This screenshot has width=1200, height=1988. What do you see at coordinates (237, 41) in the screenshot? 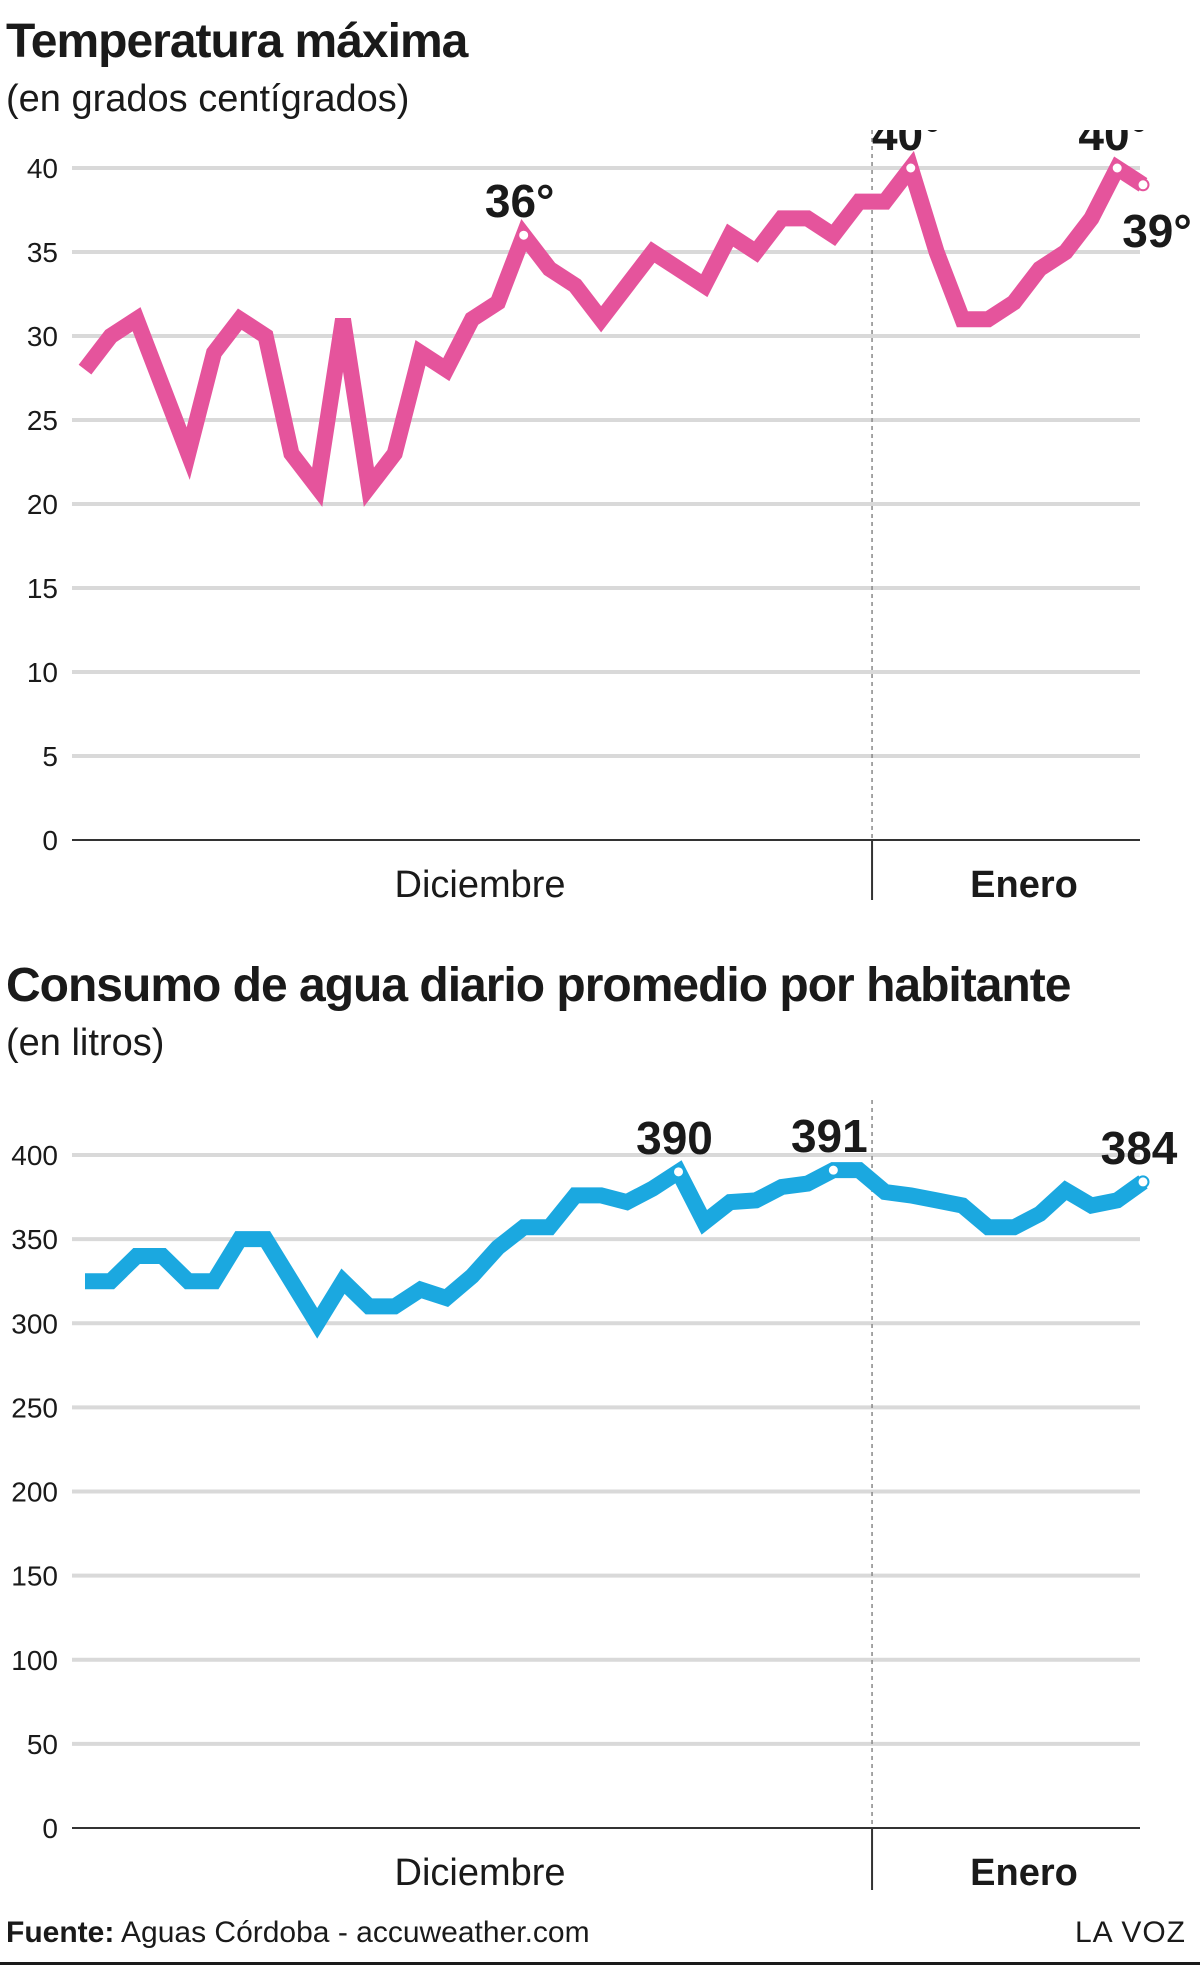
I see `temperature-chart-title: Temperatura máxima` at bounding box center [237, 41].